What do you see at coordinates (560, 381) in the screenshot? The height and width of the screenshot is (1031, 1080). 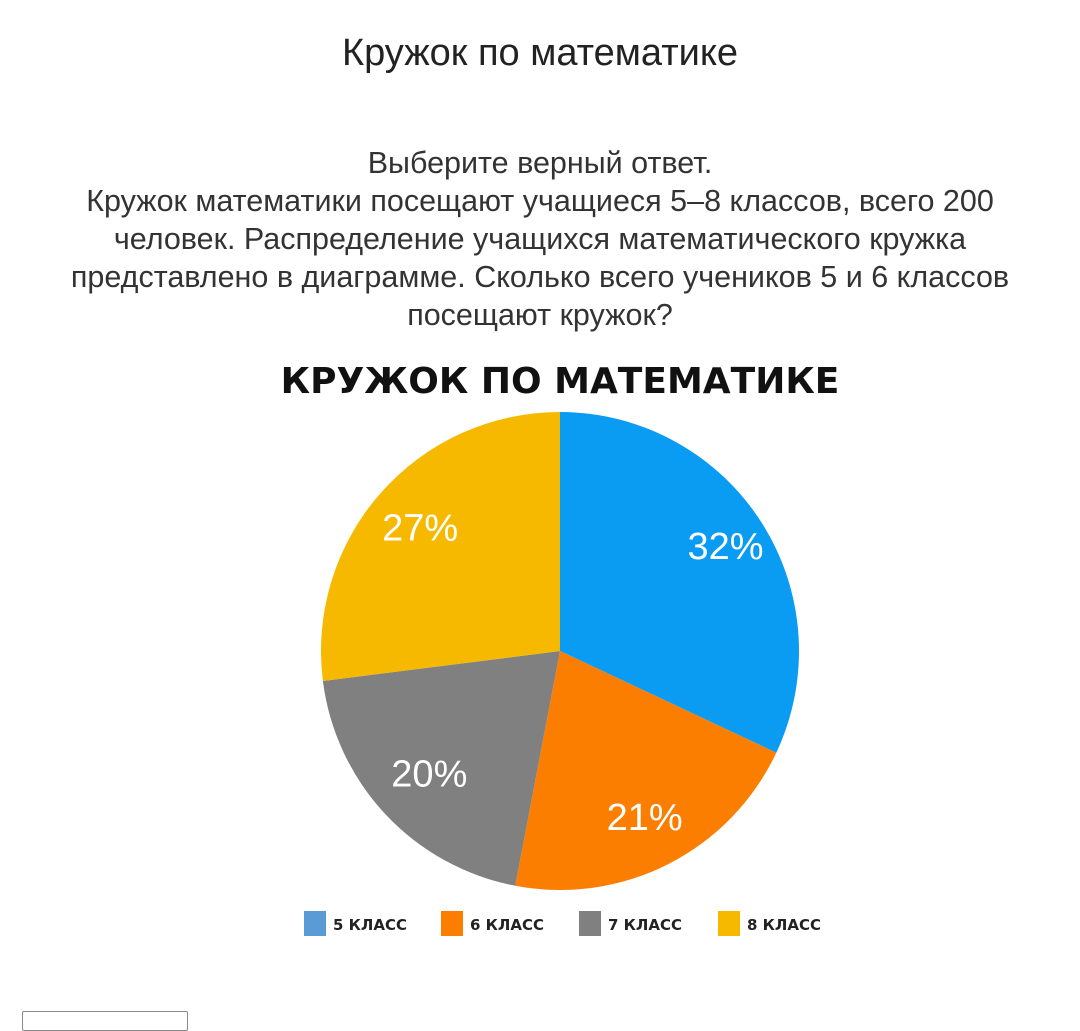 I see `chart-title: КРУЖОК ПО МАТЕМАТИКЕ` at bounding box center [560, 381].